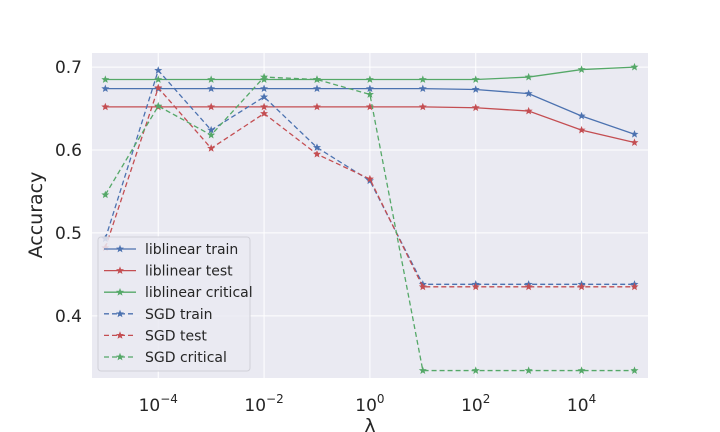 The width and height of the screenshot is (720, 432). I want to click on legend-item: SGD test, so click(155, 336).